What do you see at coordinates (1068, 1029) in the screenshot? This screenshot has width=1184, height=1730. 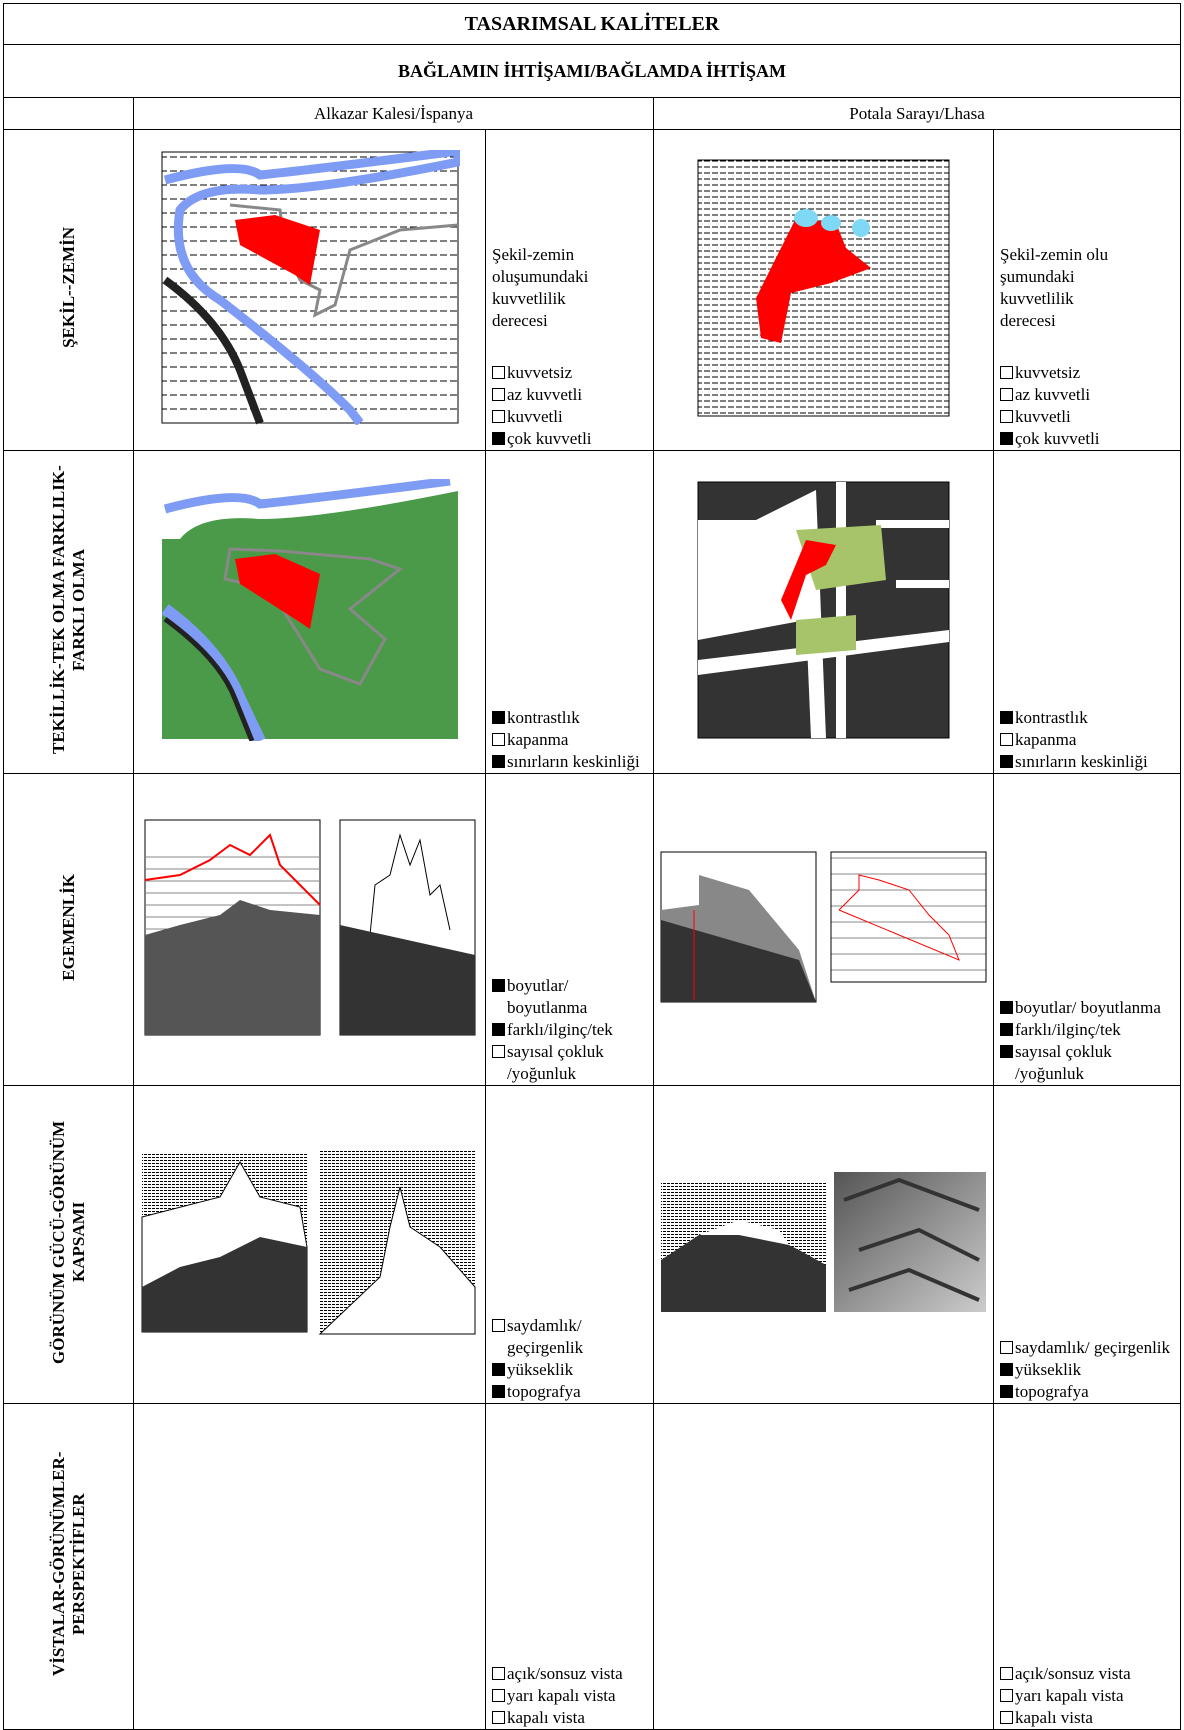 I see `option-text: farklı/ilginç/tek` at bounding box center [1068, 1029].